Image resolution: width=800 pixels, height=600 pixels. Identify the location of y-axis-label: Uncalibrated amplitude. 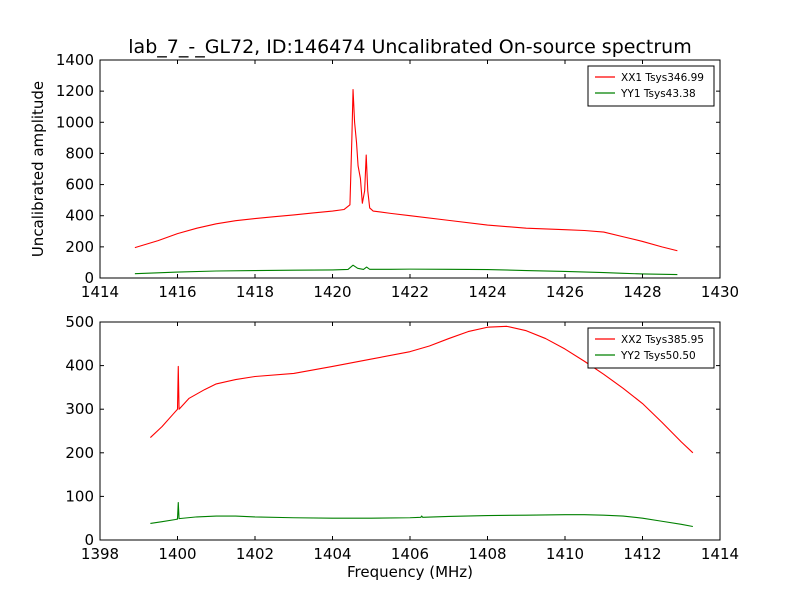
(38, 169).